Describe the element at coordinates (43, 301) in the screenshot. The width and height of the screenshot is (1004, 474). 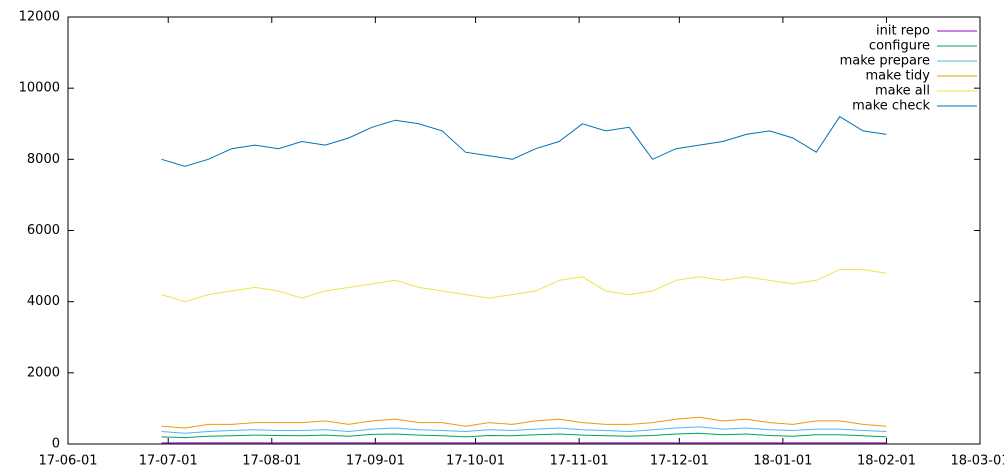
I see `y-tick-label: 4000` at that location.